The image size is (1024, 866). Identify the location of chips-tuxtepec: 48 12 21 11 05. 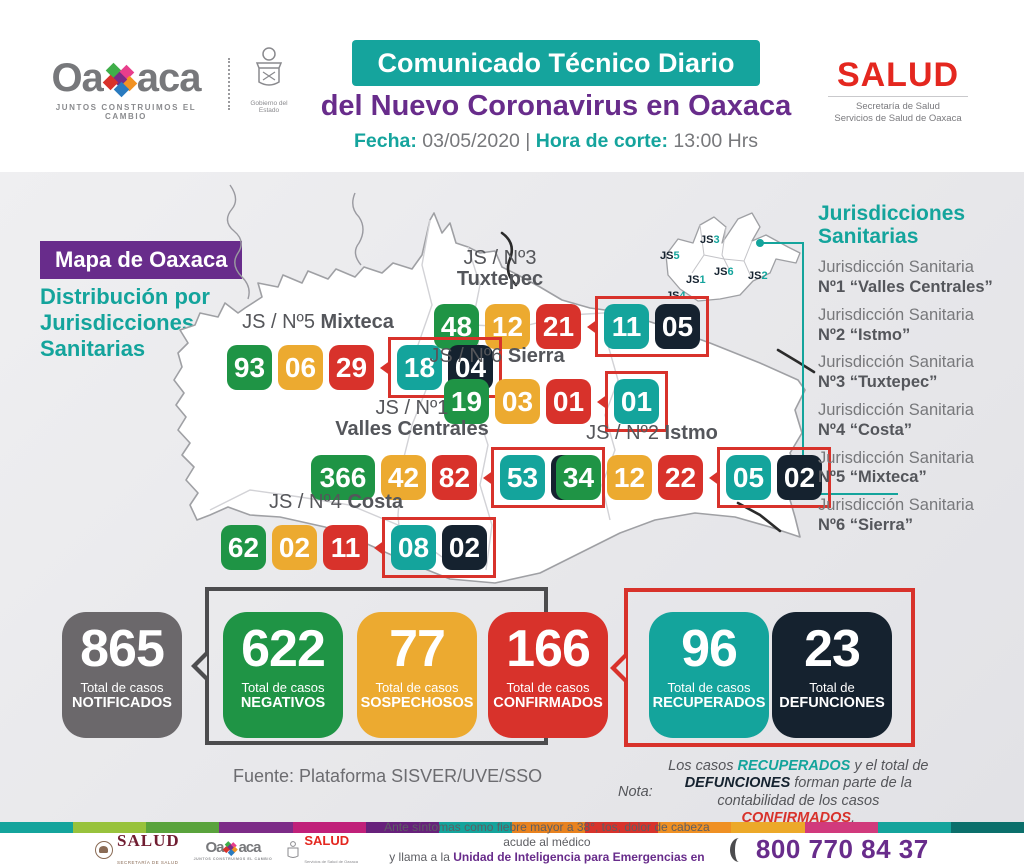
(571, 326).